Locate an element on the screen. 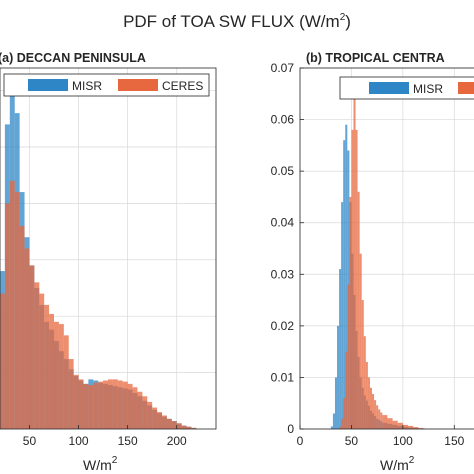 Image resolution: width=474 pixels, height=474 pixels. panel-b-legend: MISR is located at coordinates (406, 88).